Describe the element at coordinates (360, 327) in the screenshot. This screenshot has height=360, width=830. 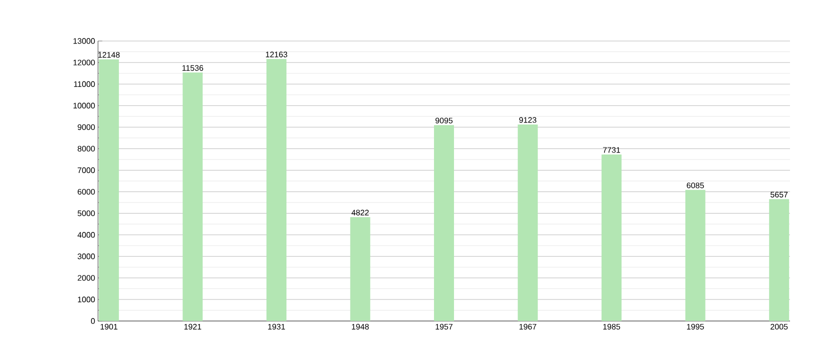
I see `x-tick-label: 1948` at that location.